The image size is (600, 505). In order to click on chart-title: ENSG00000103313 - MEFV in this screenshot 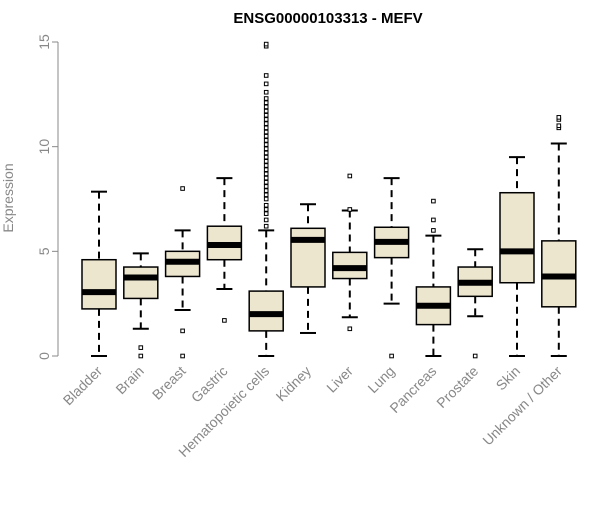, I will do `click(327, 18)`.